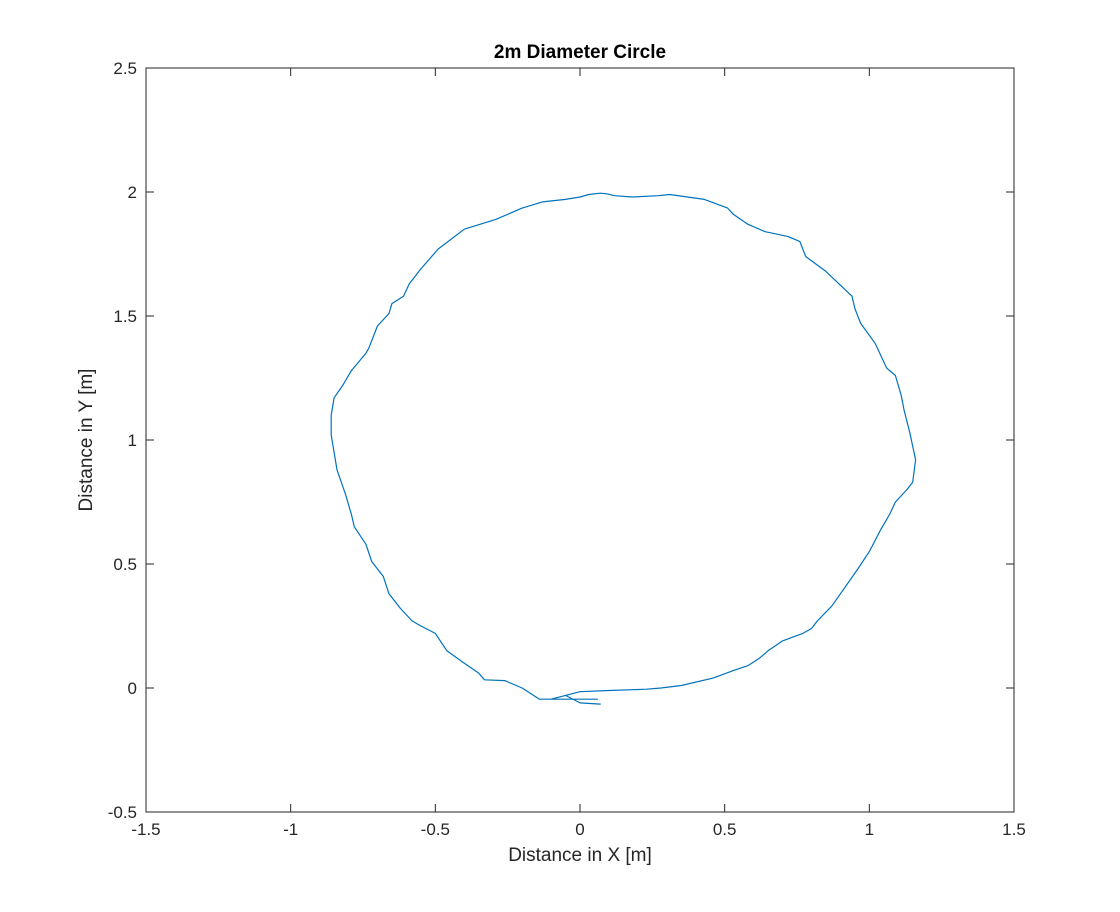 This screenshot has height=912, width=1120. What do you see at coordinates (125, 68) in the screenshot?
I see `y-tick-label: 2.5` at bounding box center [125, 68].